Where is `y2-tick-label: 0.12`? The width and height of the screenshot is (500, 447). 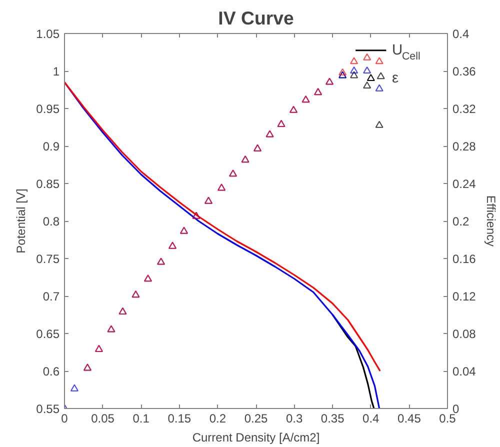
y2-tick-label: 0.12 is located at coordinates (464, 297).